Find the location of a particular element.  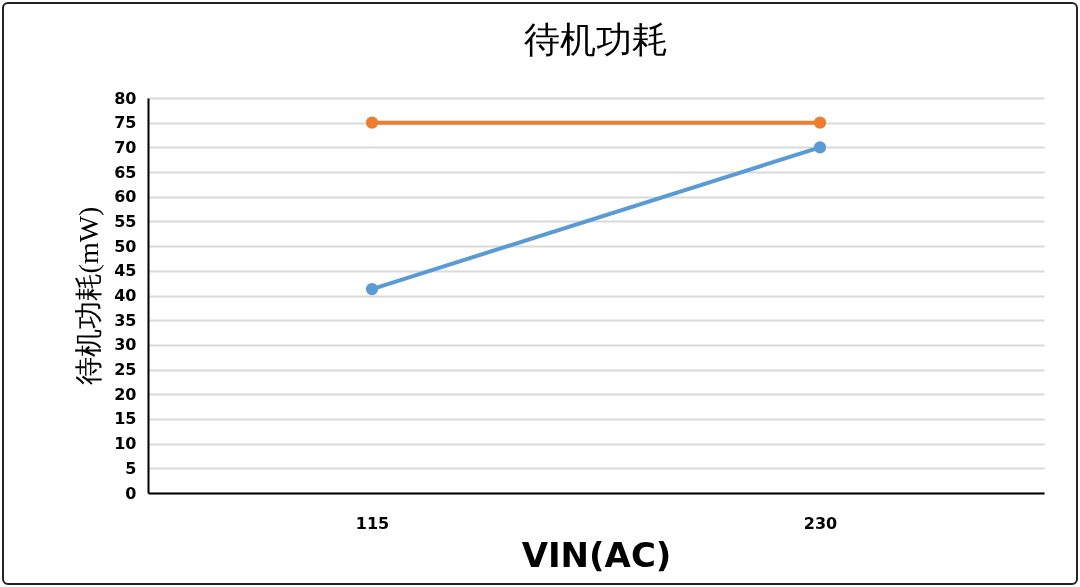

y-tick-label: 40 is located at coordinates (125, 295).